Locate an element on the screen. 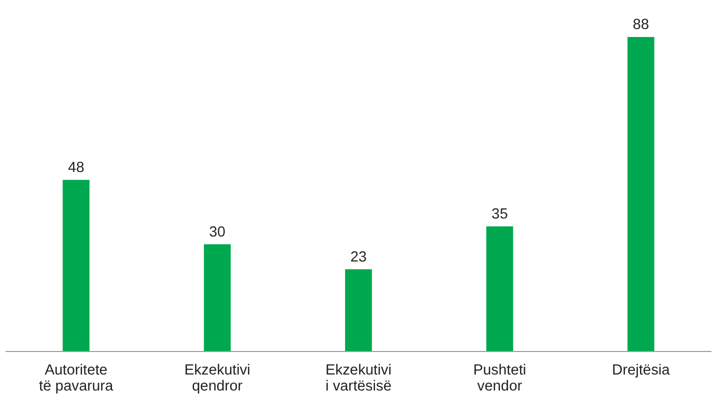 The width and height of the screenshot is (716, 401). data-label: 23 is located at coordinates (358, 257).